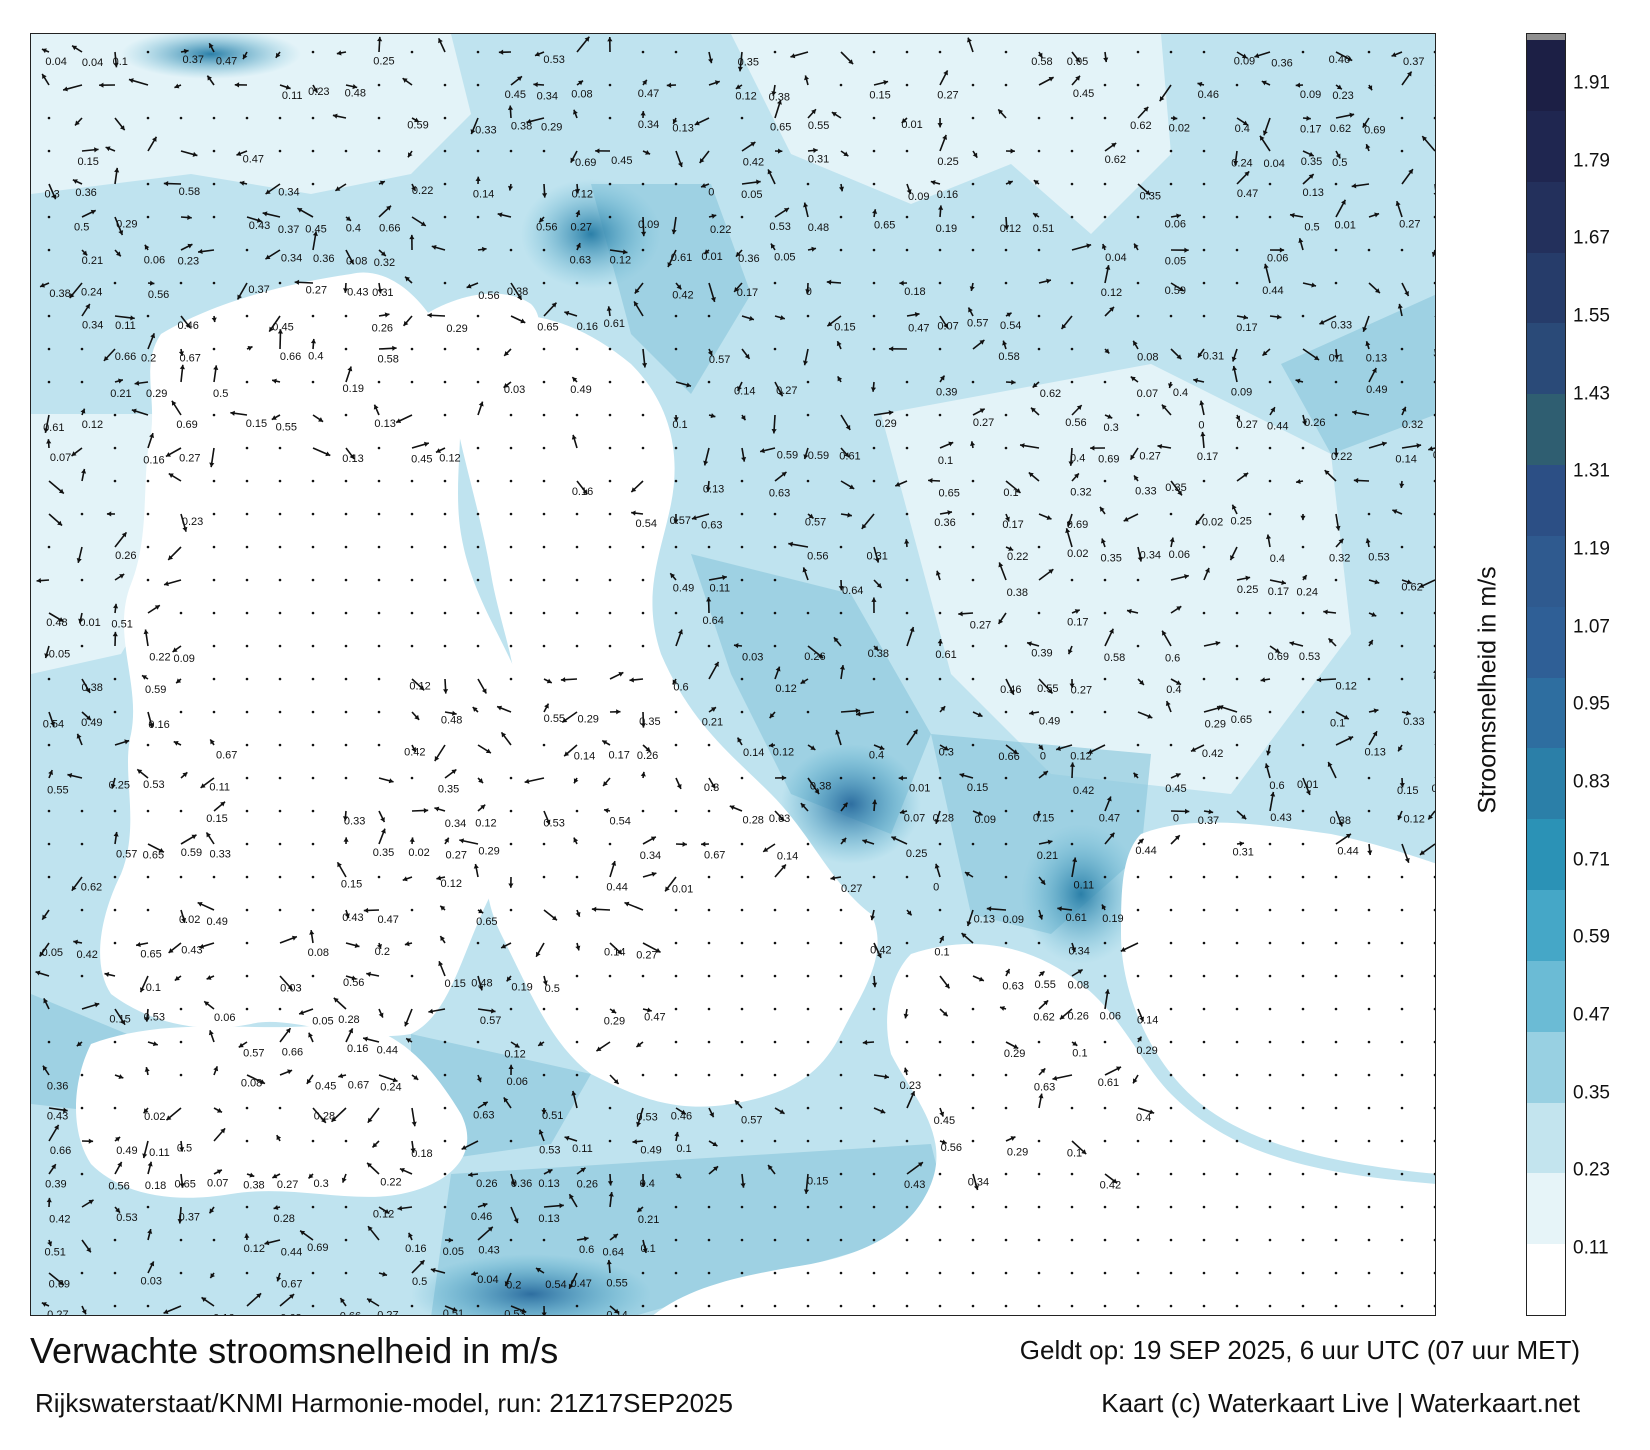  I want to click on colorbar-segment, so click(1546, 641).